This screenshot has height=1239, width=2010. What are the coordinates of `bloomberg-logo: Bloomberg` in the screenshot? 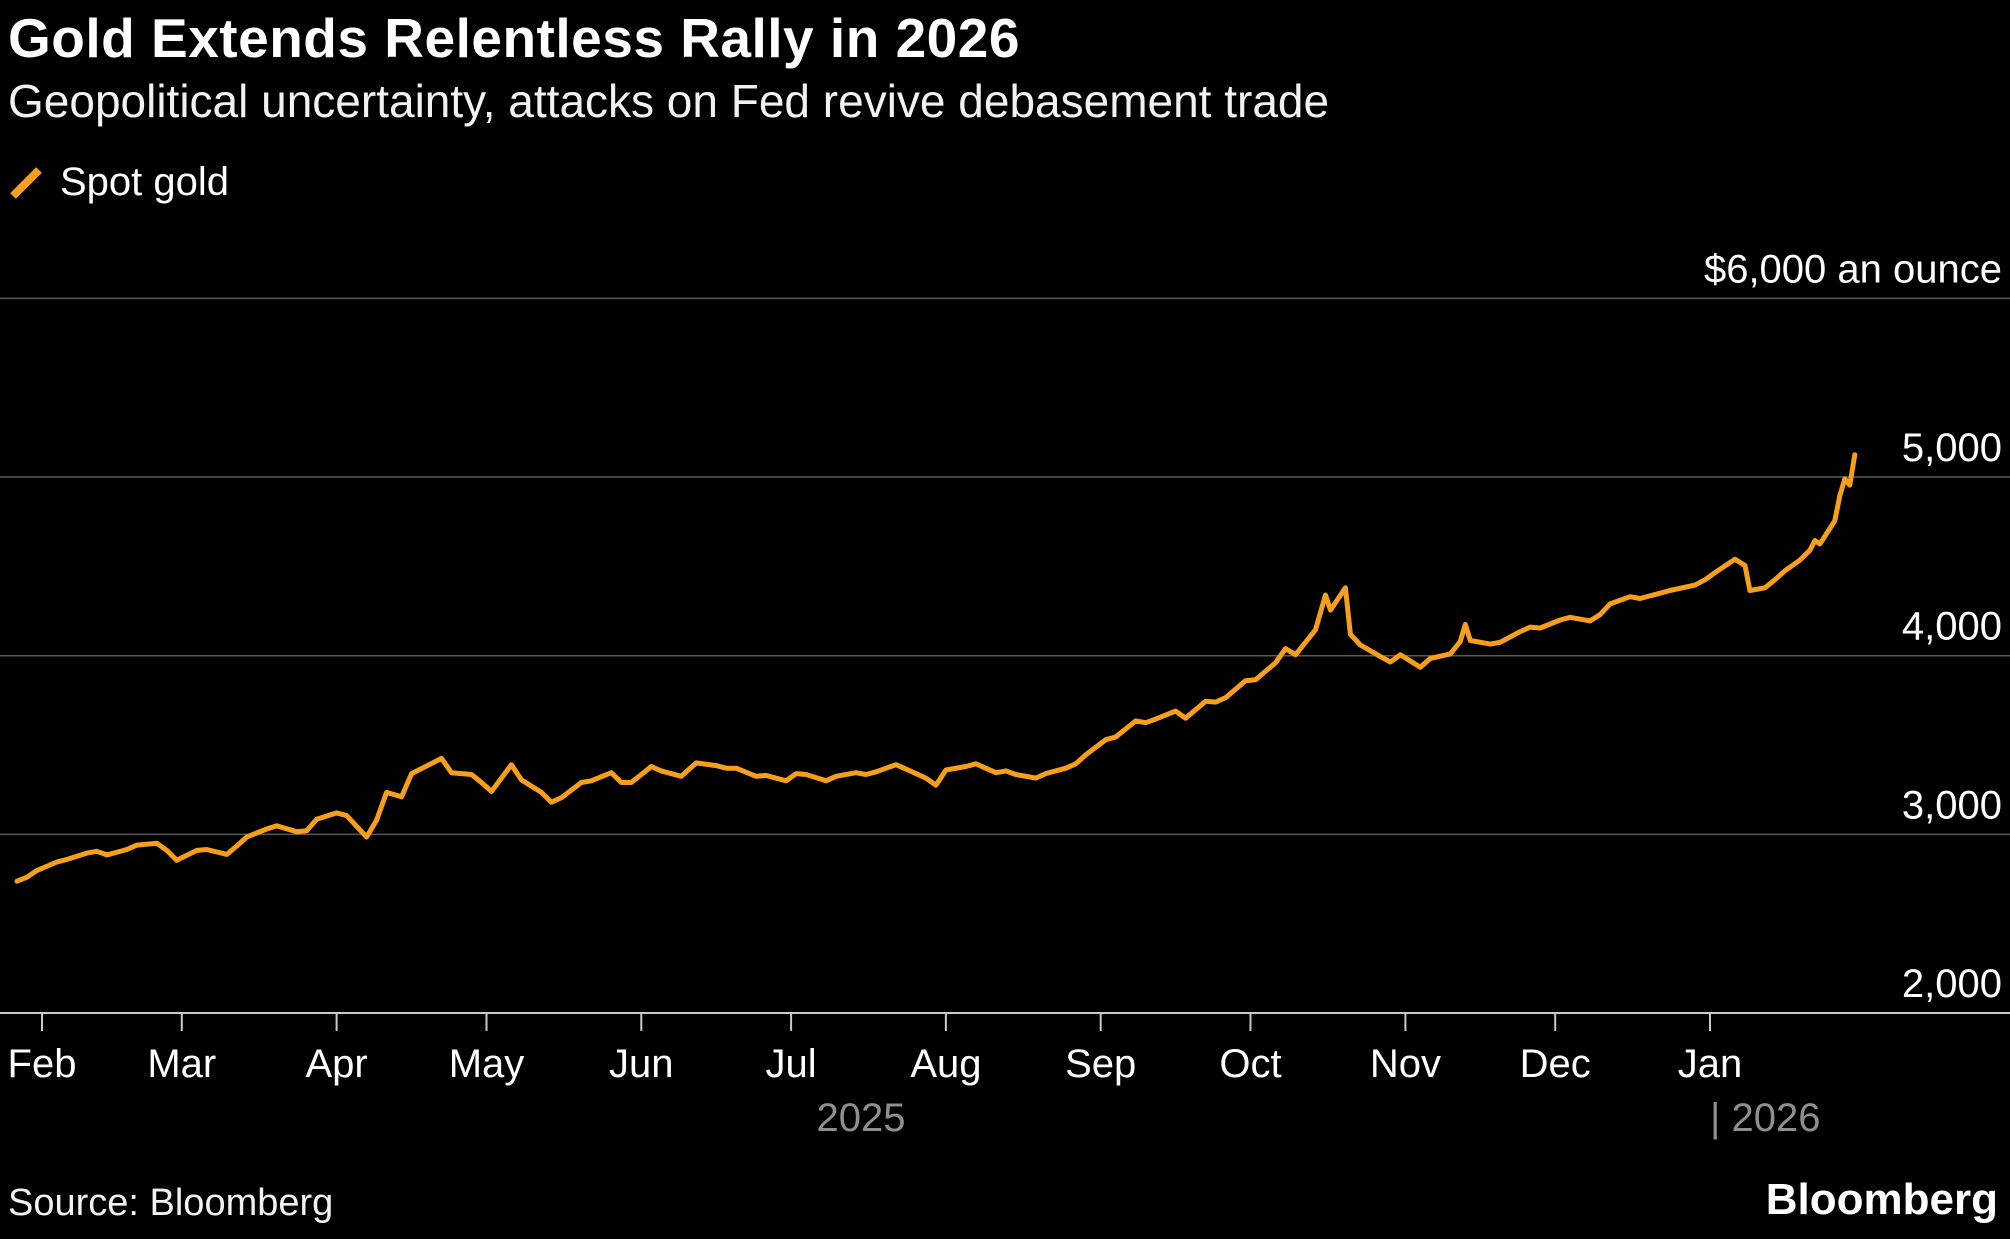 It's located at (1881, 1199).